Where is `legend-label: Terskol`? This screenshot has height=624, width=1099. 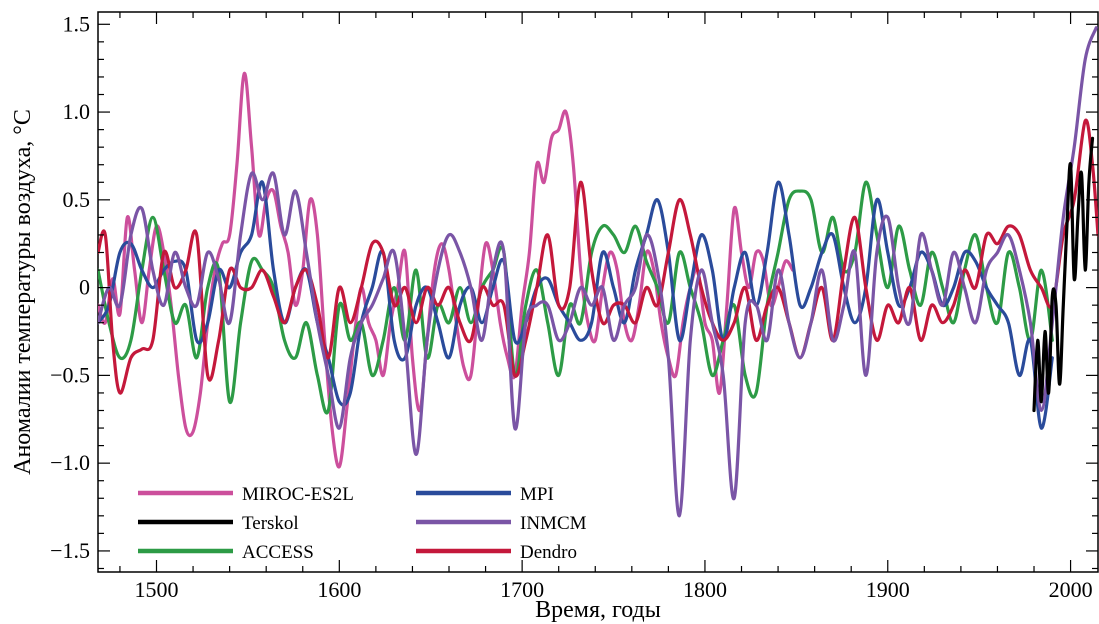
legend-label: Terskol is located at coordinates (270, 523).